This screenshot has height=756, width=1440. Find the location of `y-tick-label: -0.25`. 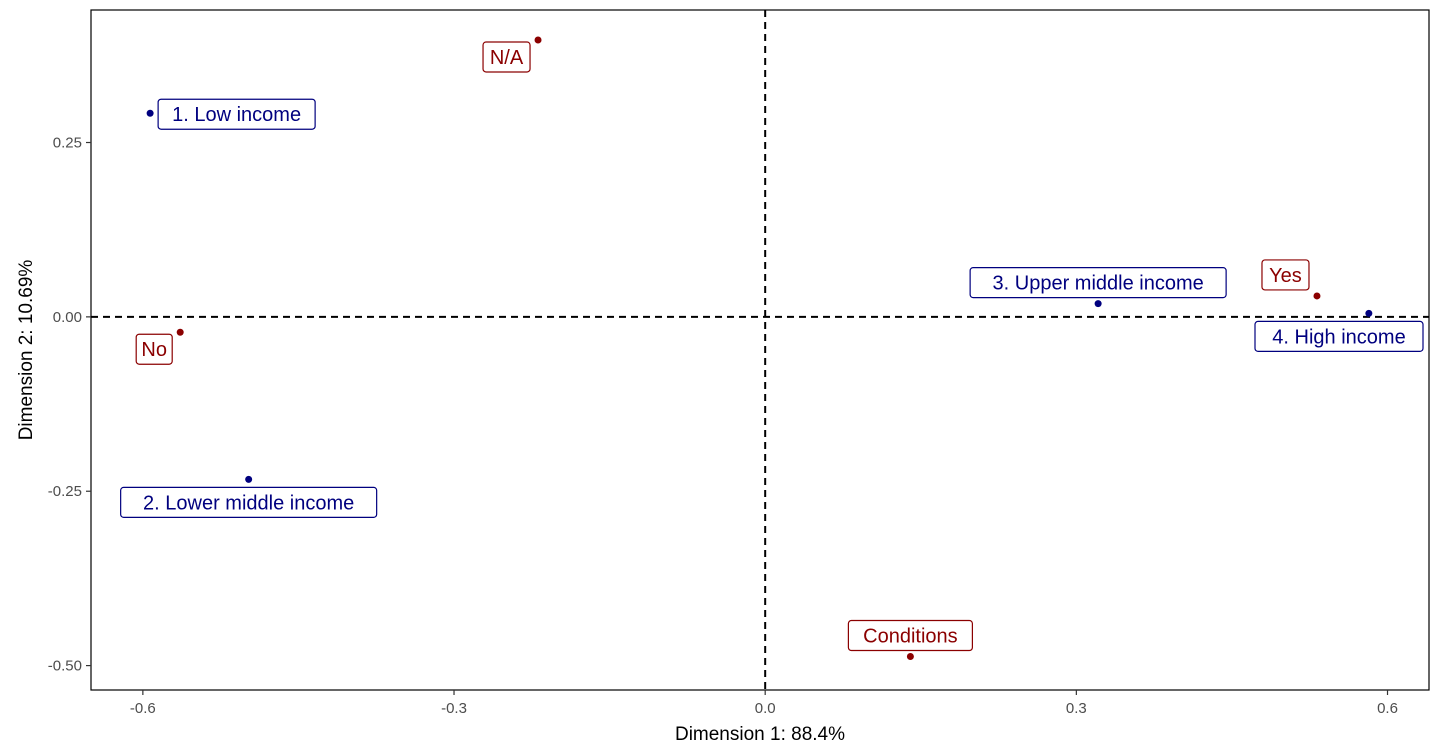

y-tick-label: -0.25 is located at coordinates (65, 491).